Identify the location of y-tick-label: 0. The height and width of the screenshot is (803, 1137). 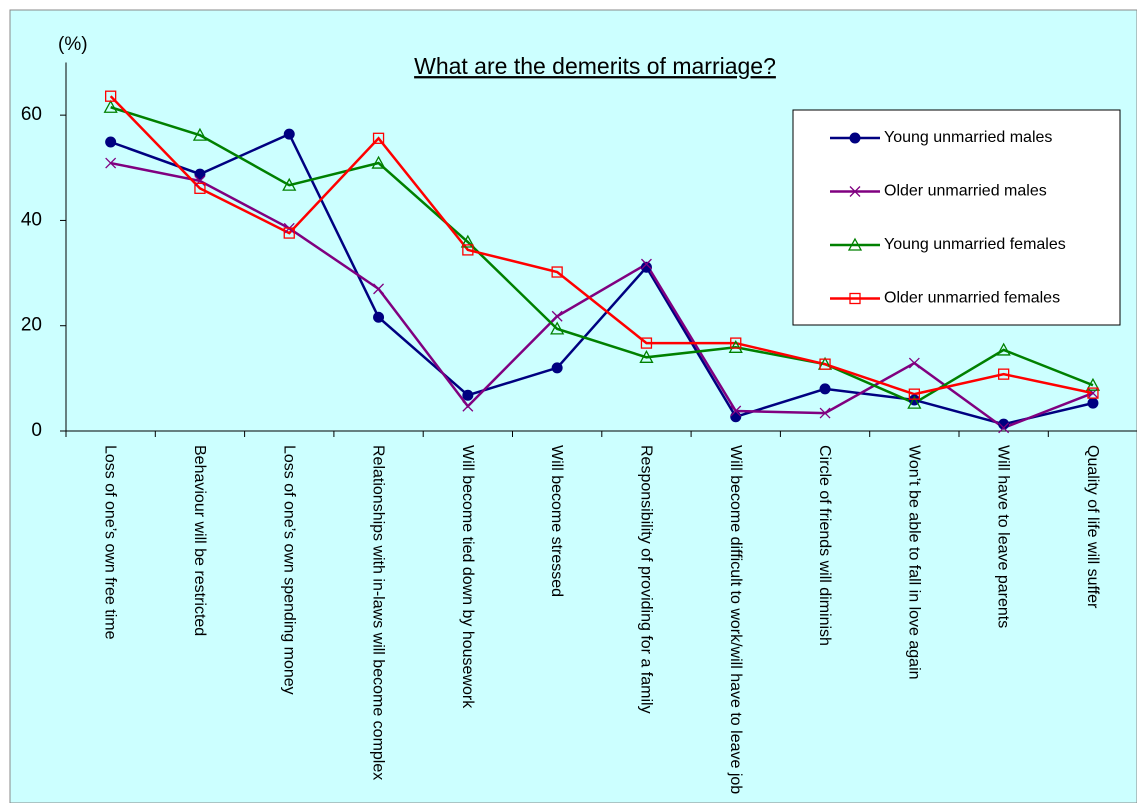
(36, 430).